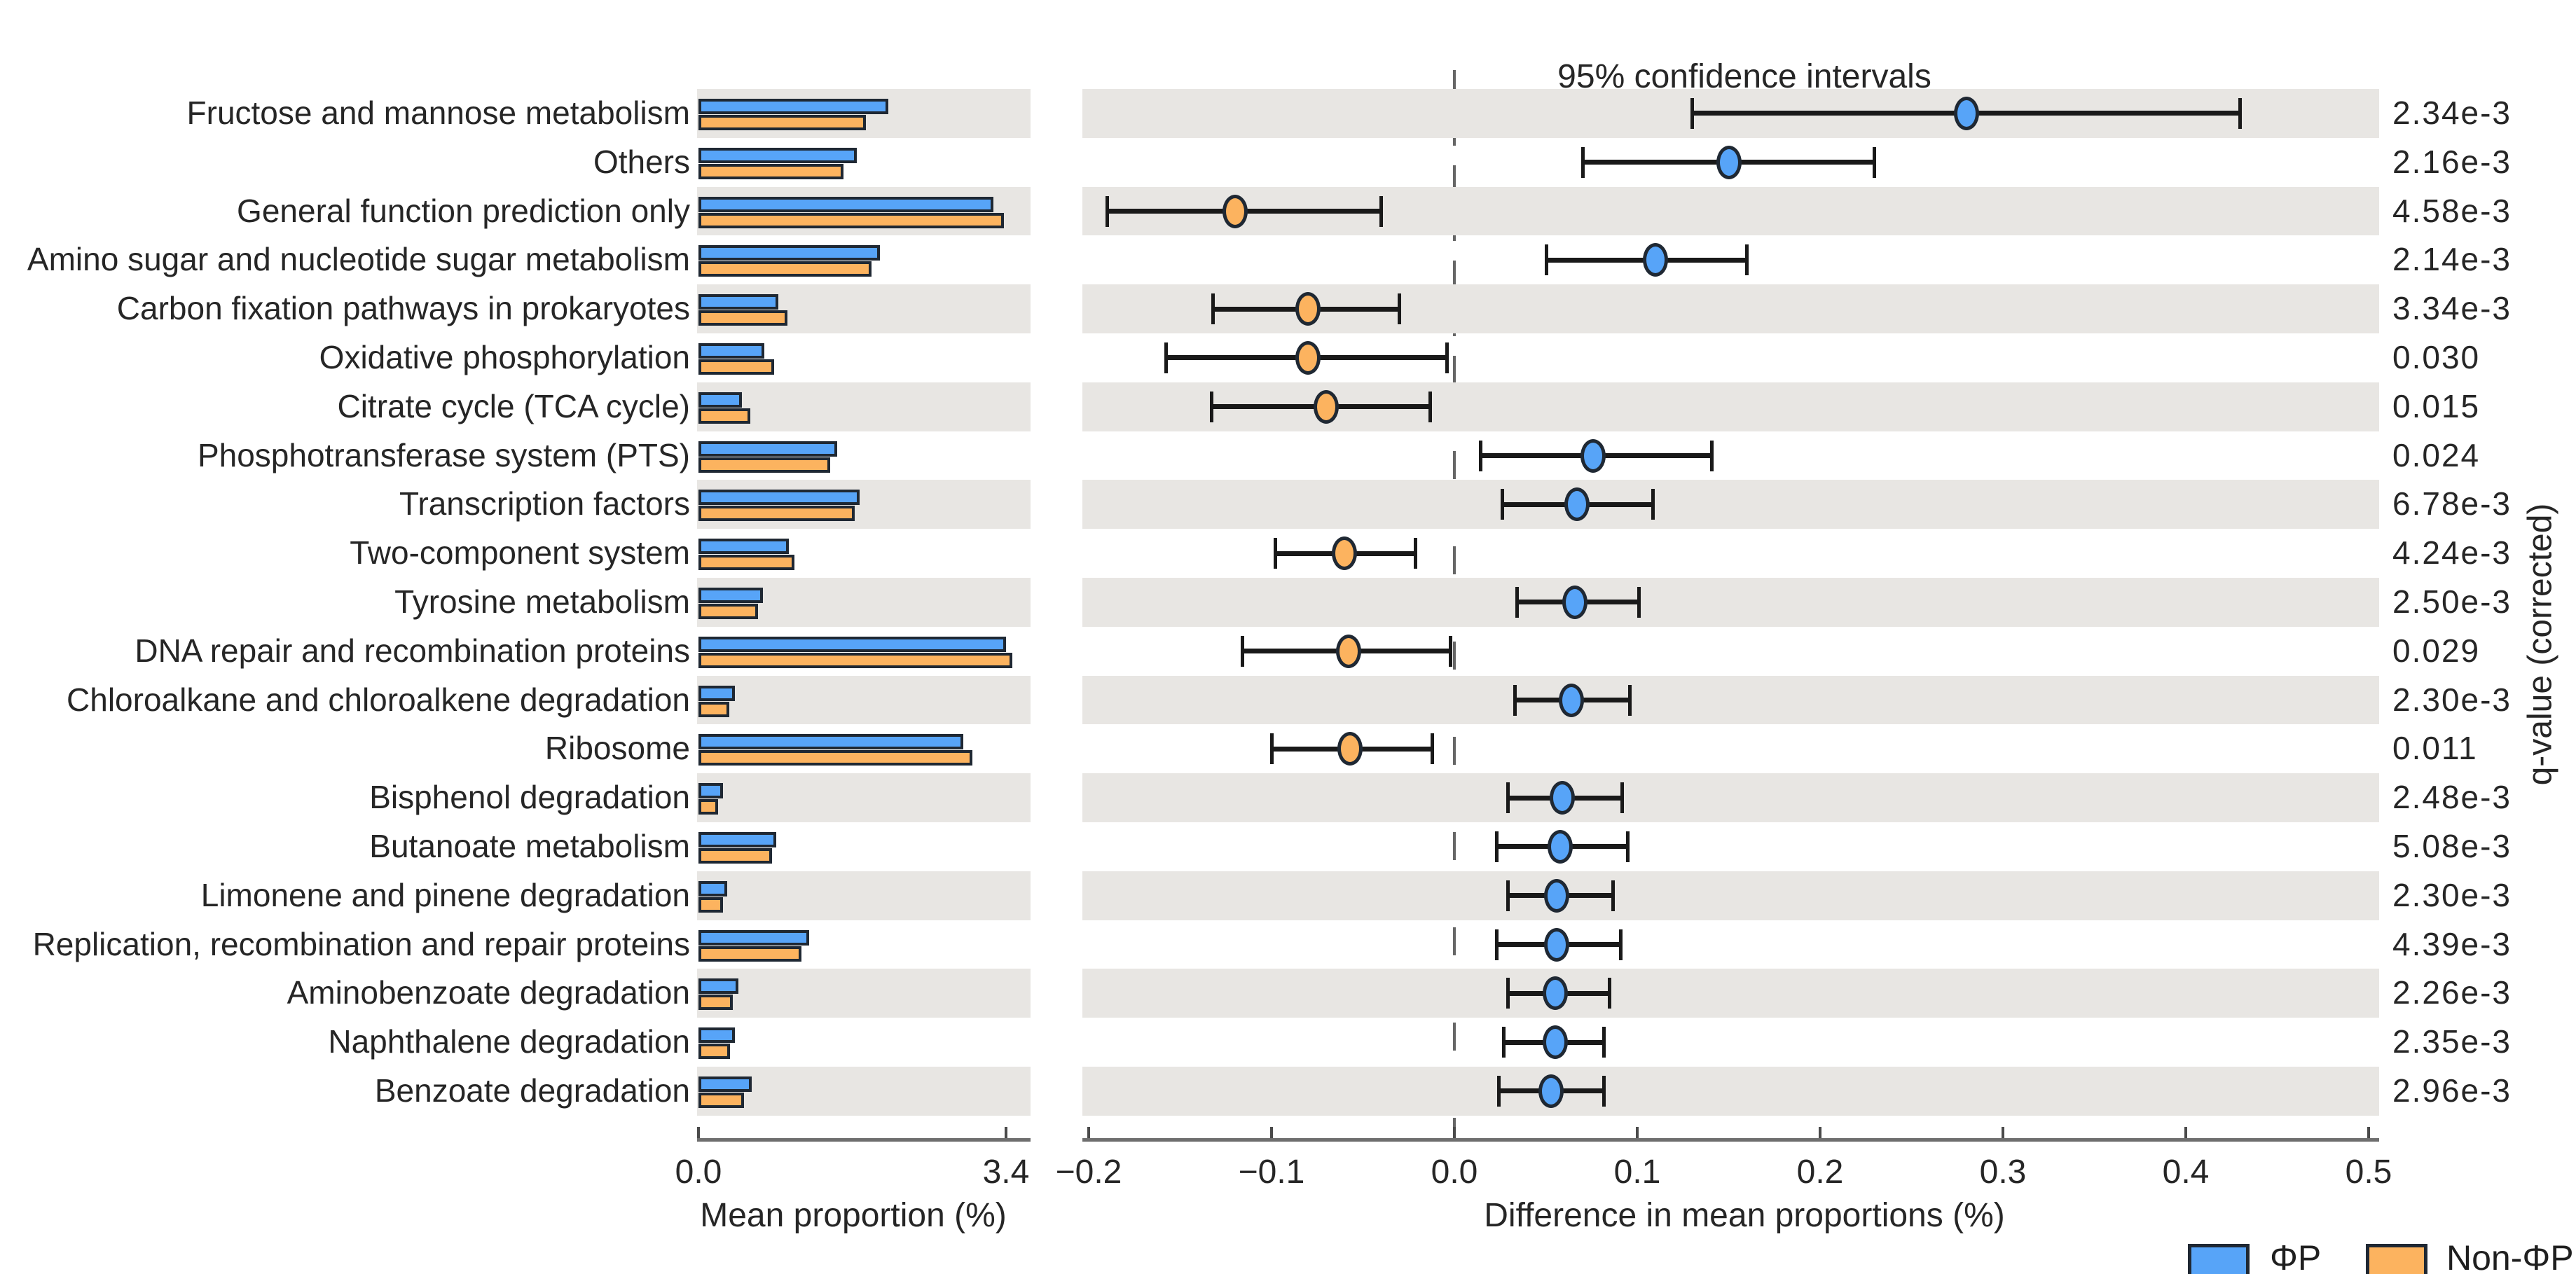  I want to click on category-label: Bisphenol degradation, so click(529, 798).